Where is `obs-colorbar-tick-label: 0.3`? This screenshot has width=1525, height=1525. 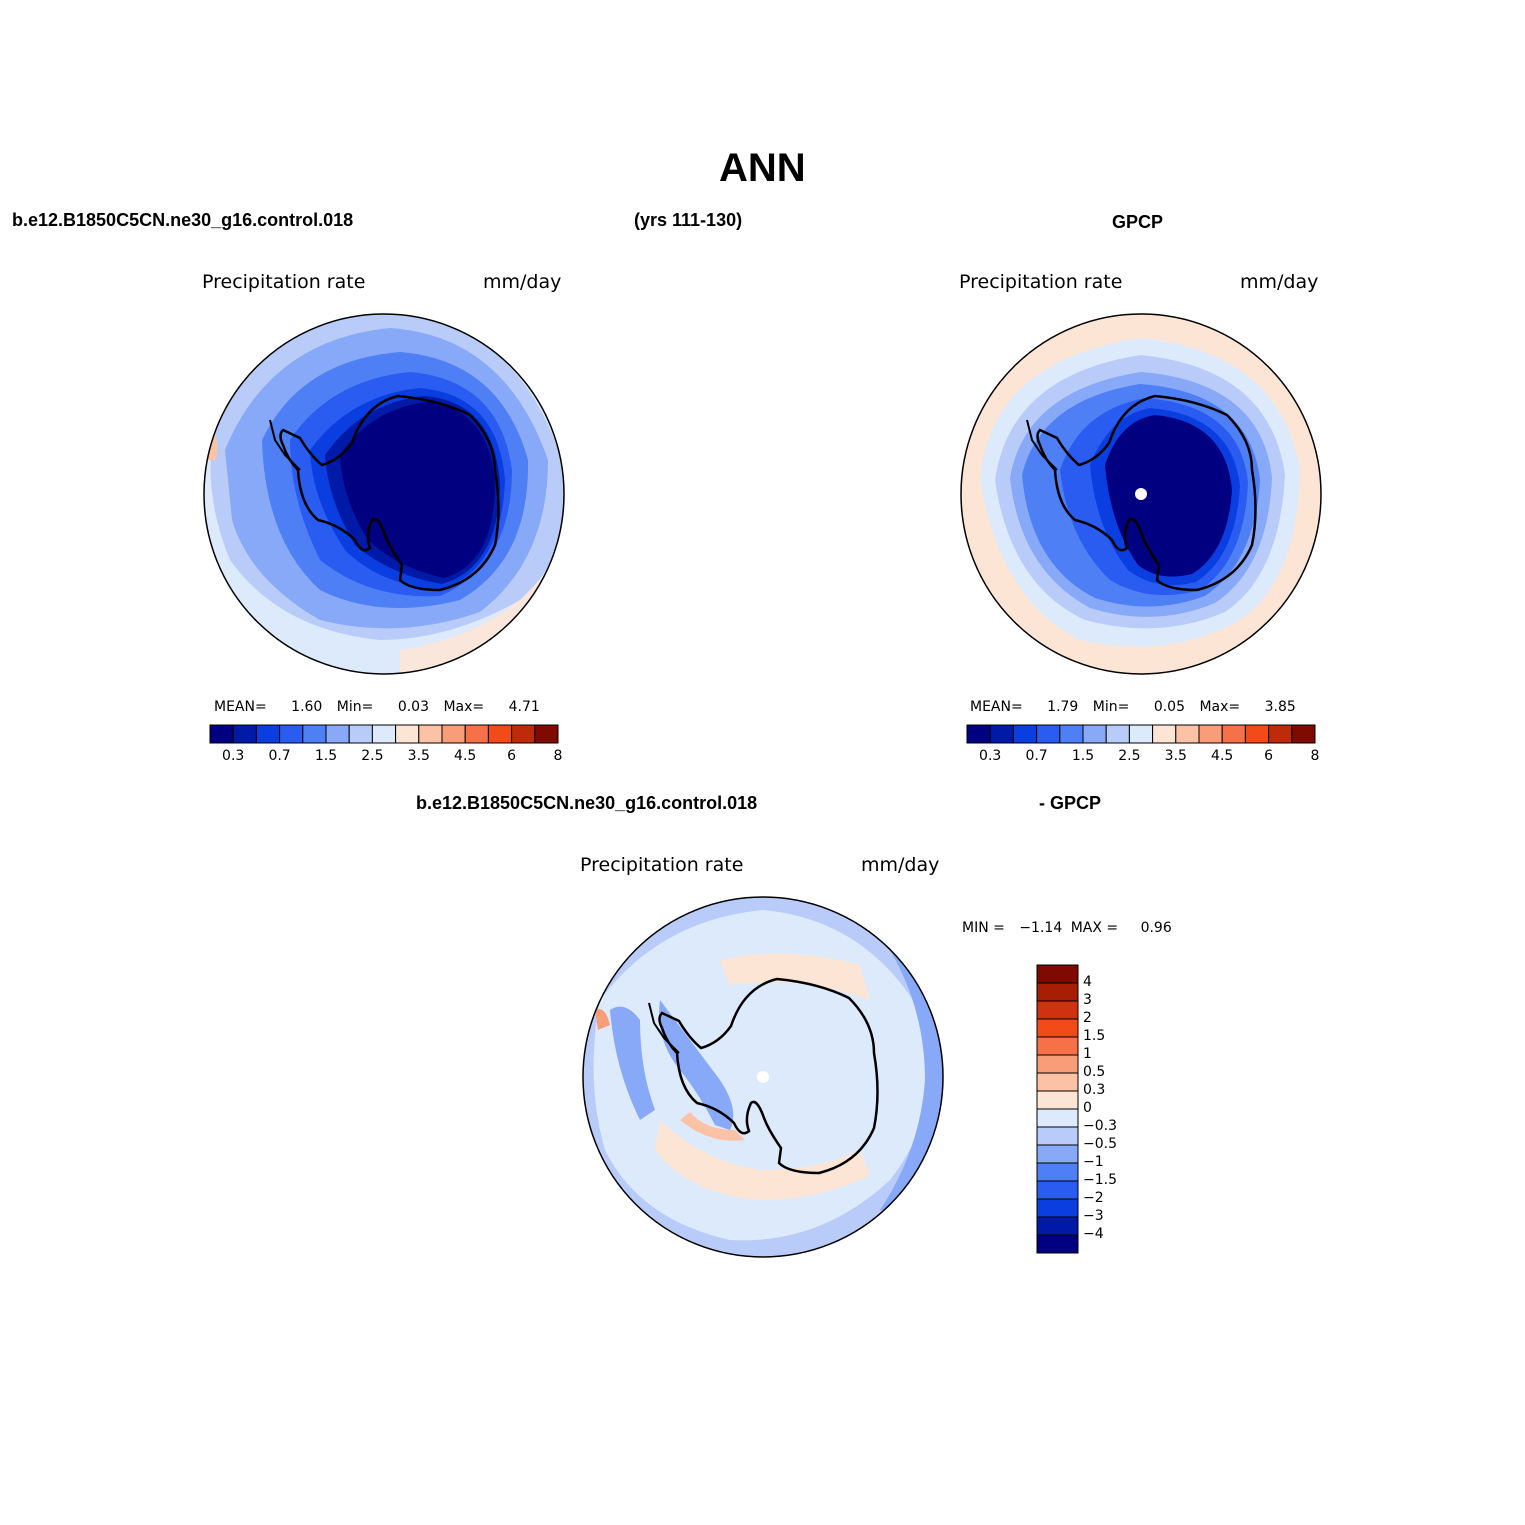
obs-colorbar-tick-label: 0.3 is located at coordinates (990, 756).